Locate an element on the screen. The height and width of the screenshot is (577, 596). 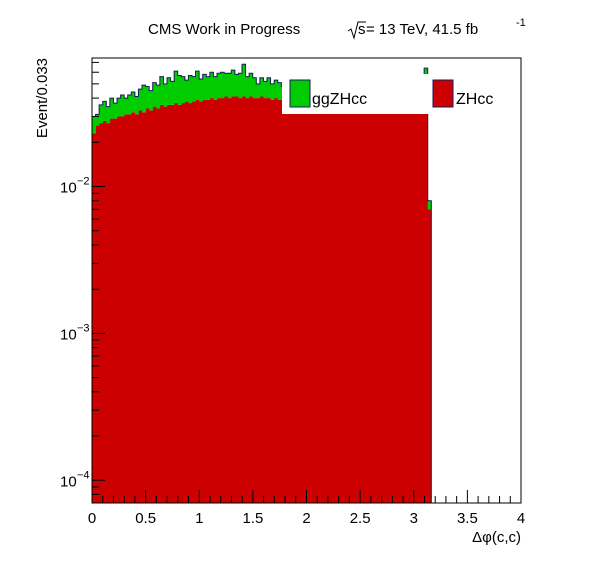
y-tick-exponent: −2 is located at coordinates (83, 182).